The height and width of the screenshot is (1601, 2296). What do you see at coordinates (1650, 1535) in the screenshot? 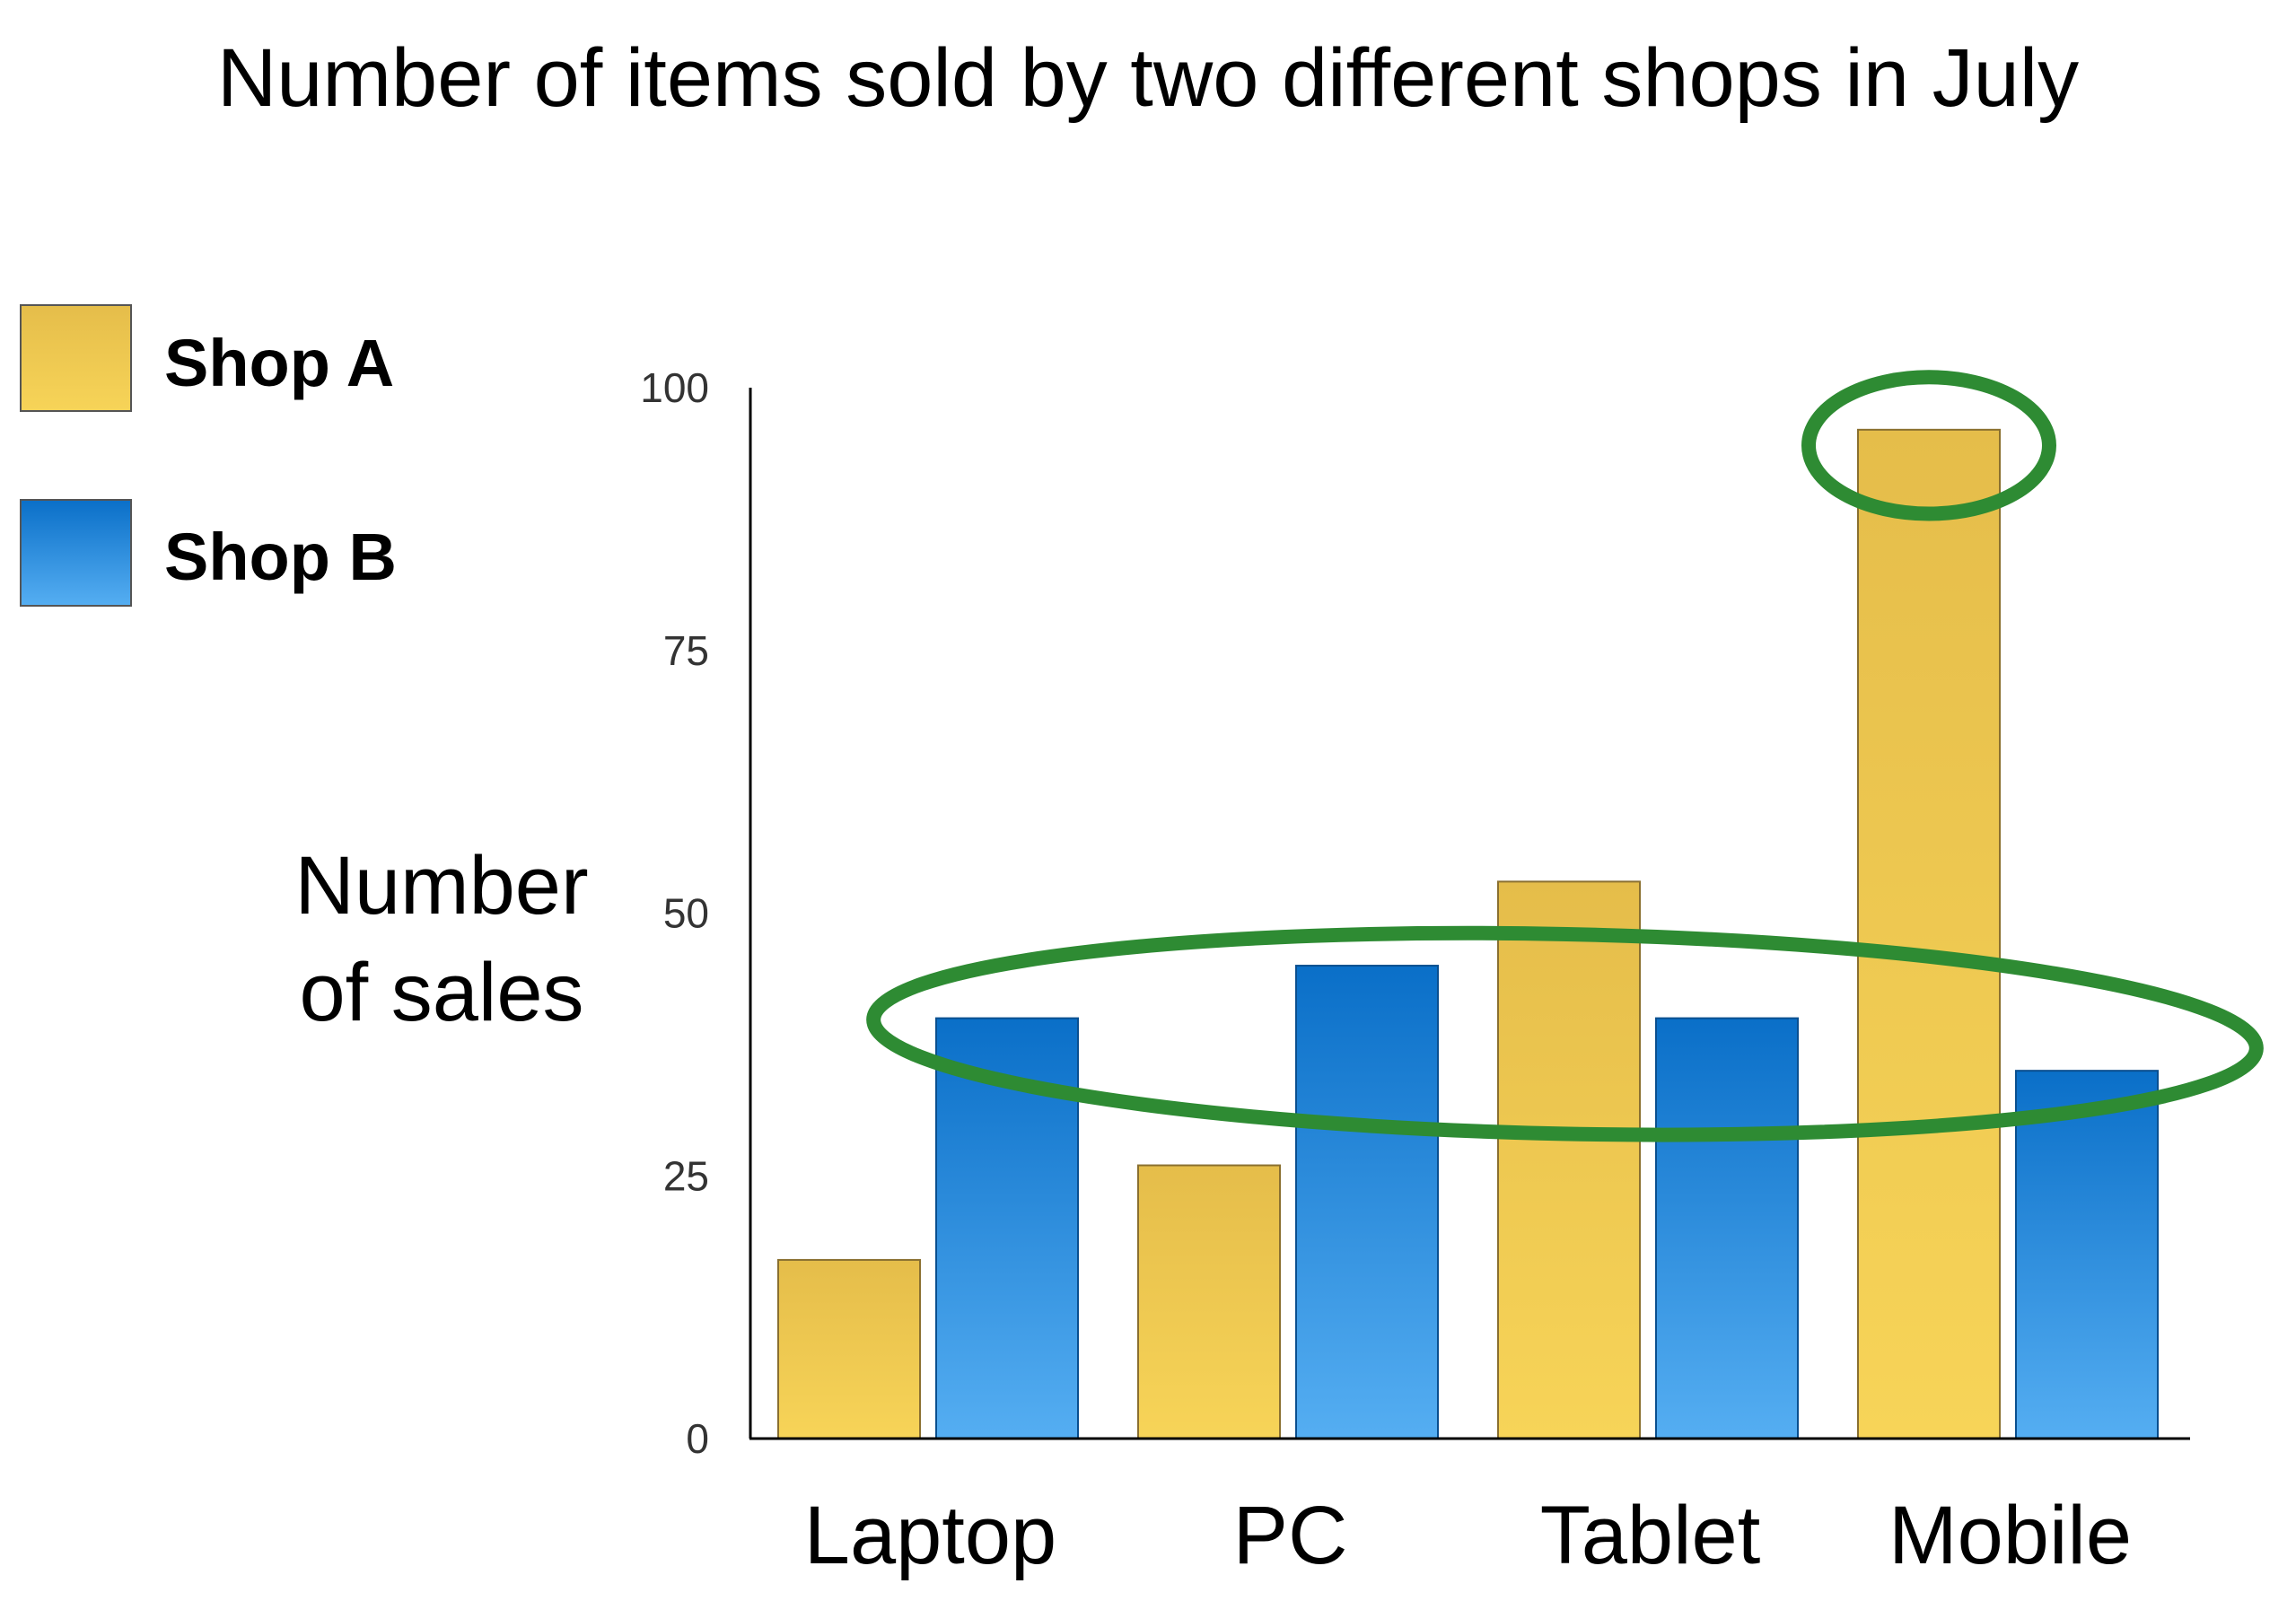
I see `x-tick-label-tablet: Tablet` at bounding box center [1650, 1535].